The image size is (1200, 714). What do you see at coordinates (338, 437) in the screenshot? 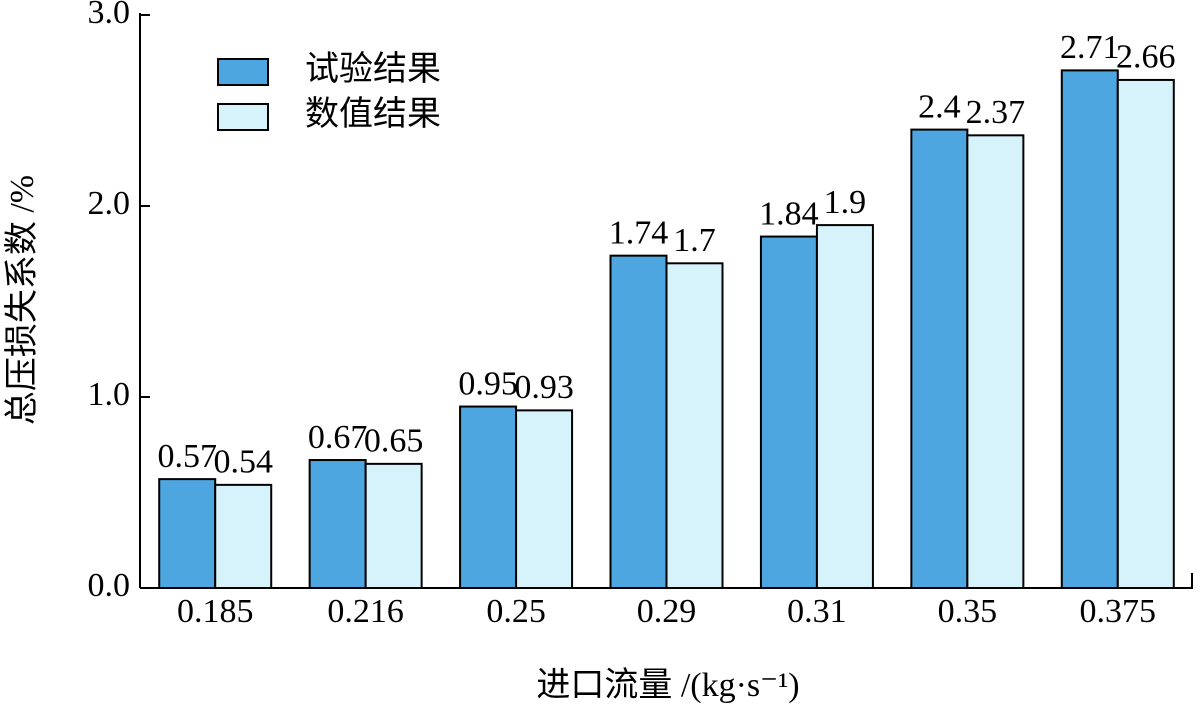
I see `value-label: 0.67` at bounding box center [338, 437].